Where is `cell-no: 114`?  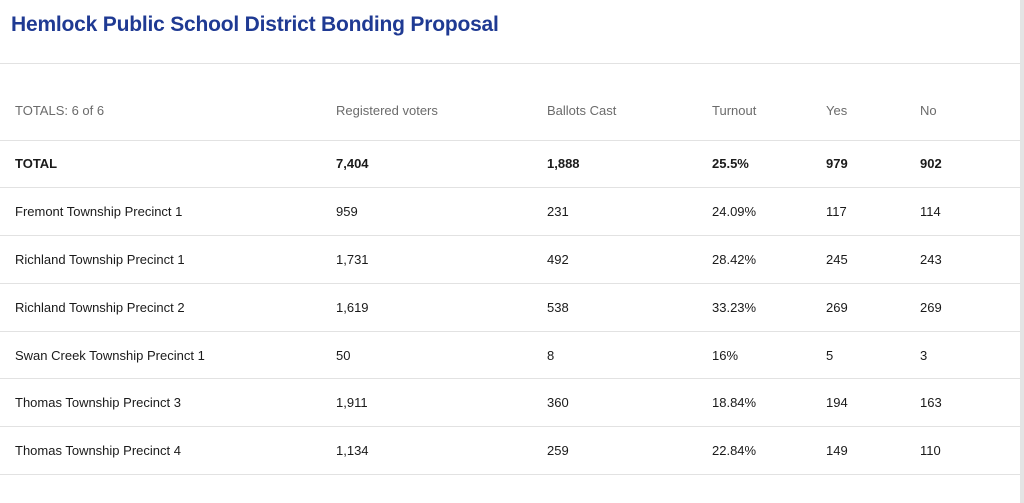
cell-no: 114 is located at coordinates (930, 212).